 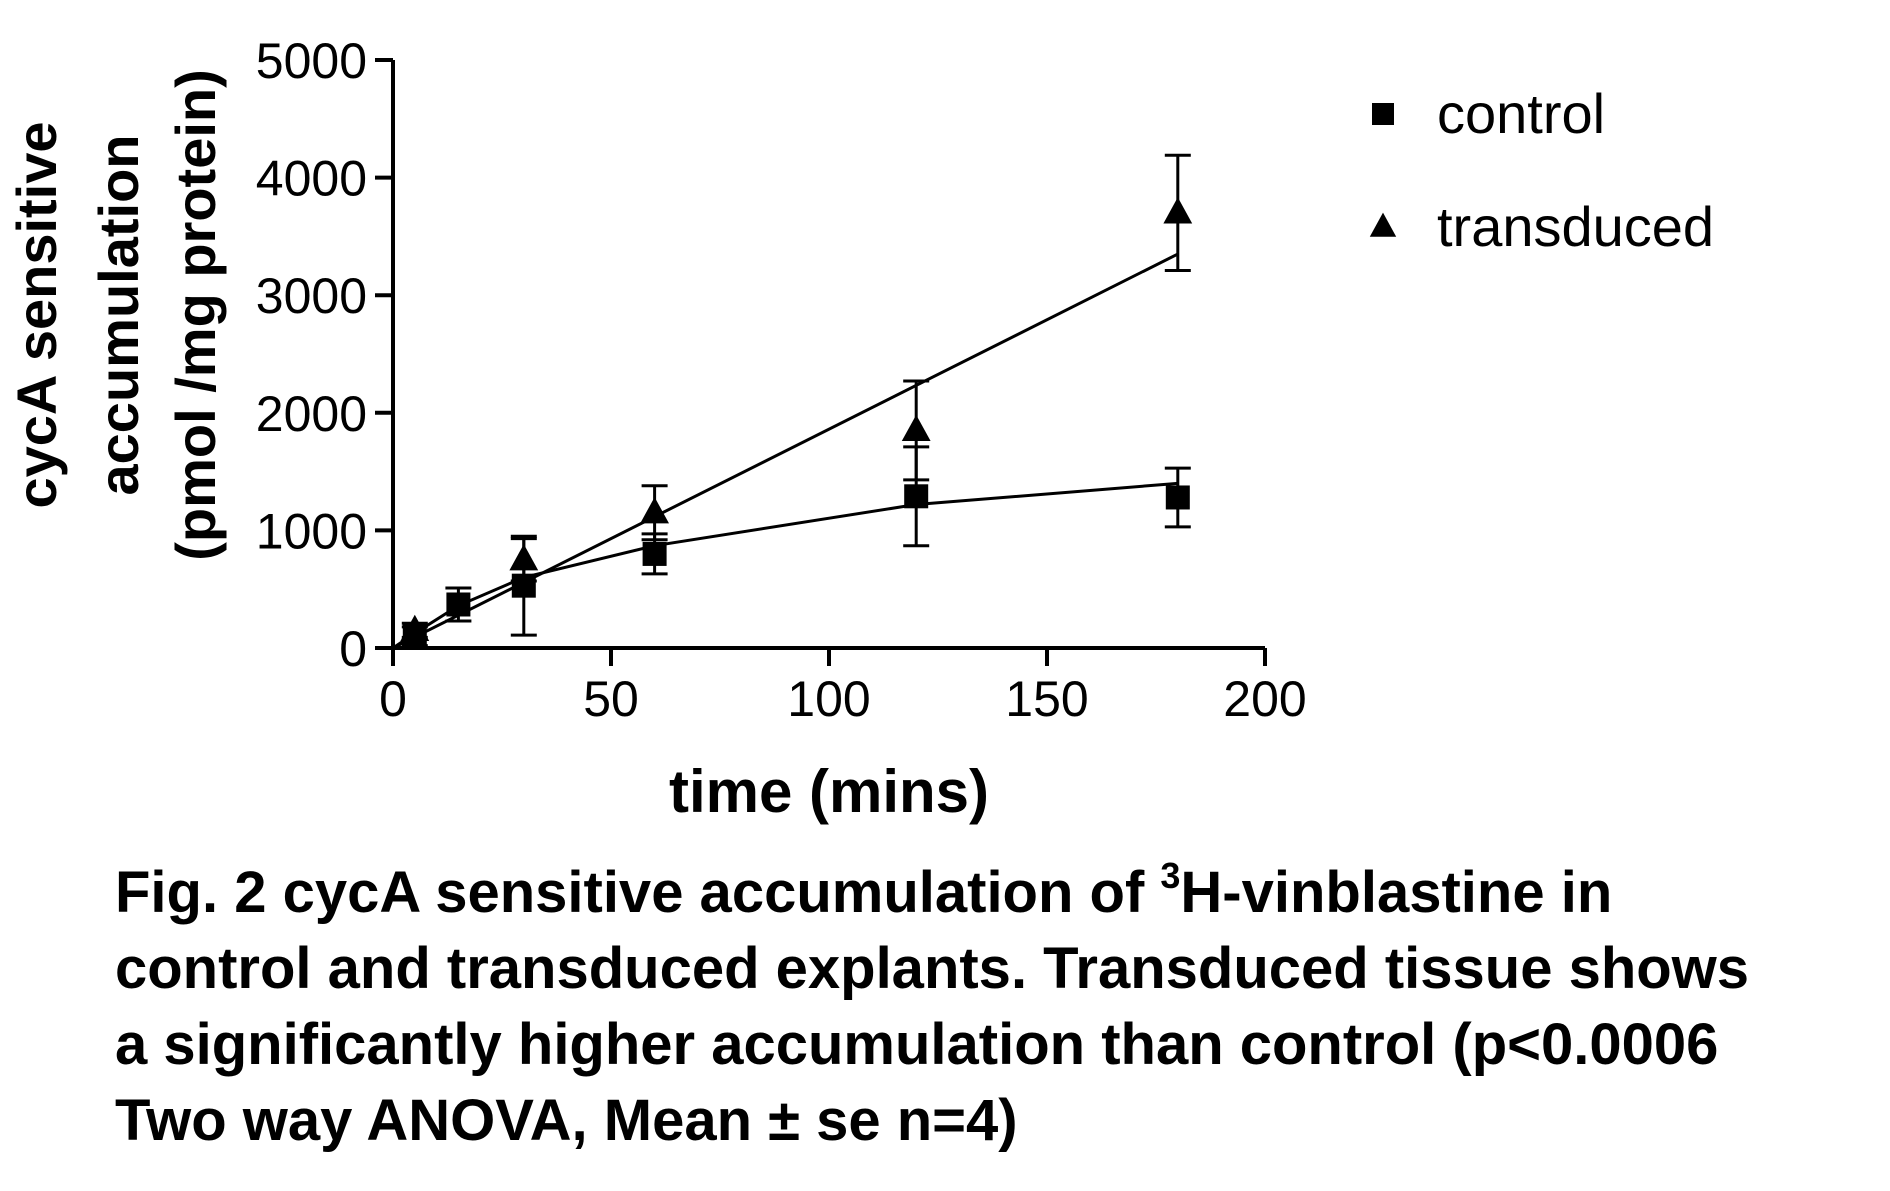 What do you see at coordinates (311, 61) in the screenshot?
I see `y-tick-label: 5000` at bounding box center [311, 61].